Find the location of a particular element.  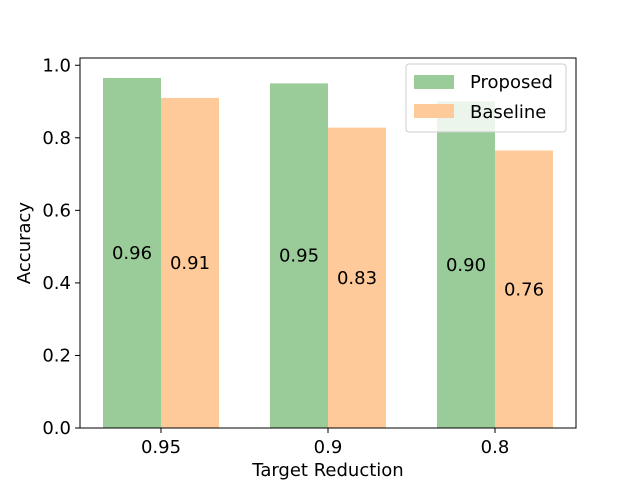

y-axis: 0.0 0.2 0.4 0.6 0.8 1.0 is located at coordinates (61, 247).